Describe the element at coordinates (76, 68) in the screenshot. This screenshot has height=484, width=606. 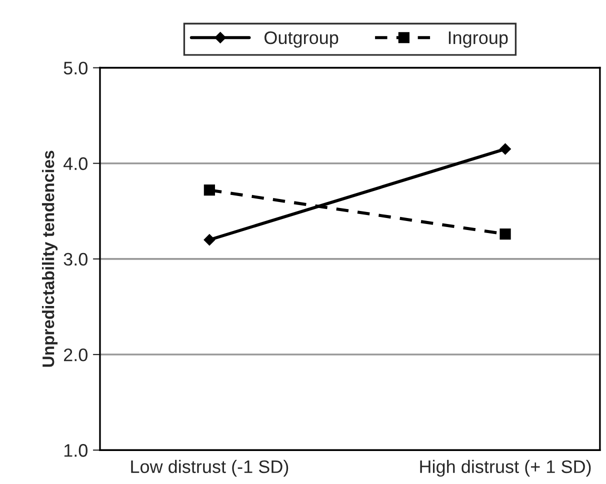
I see `y-tick-label: 5.0` at that location.